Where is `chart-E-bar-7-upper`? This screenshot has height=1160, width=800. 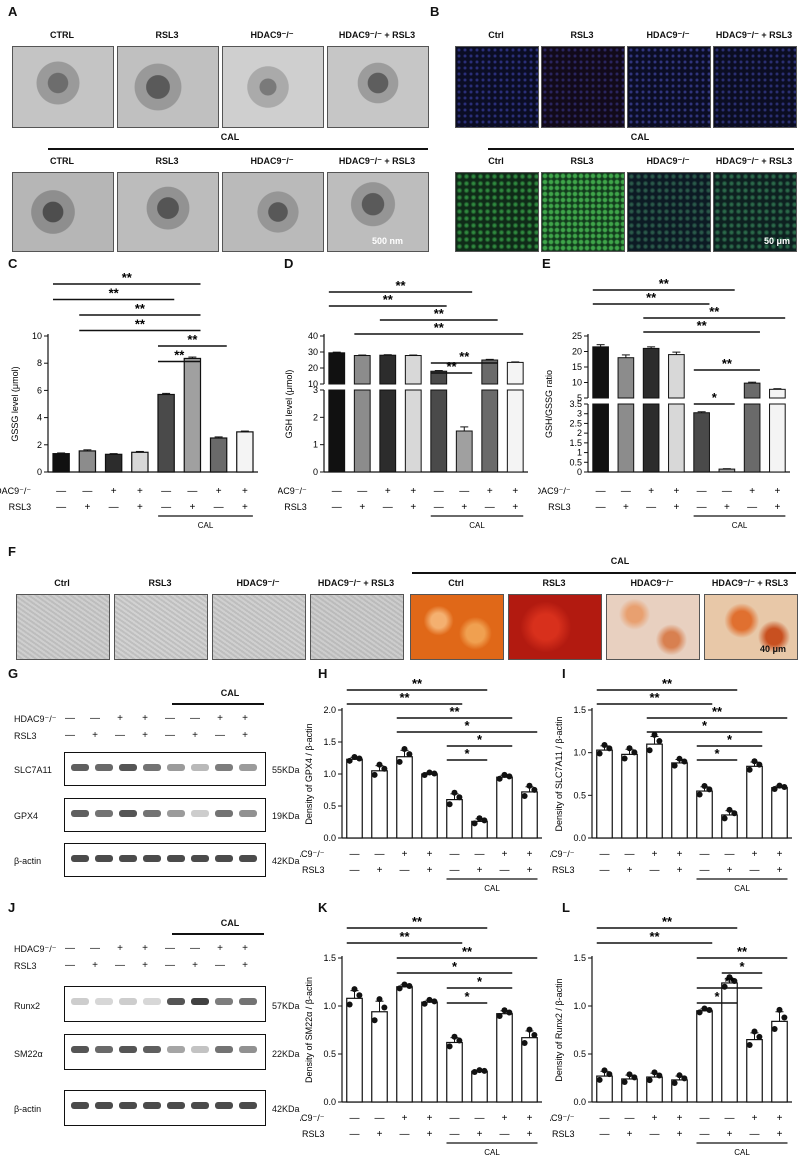 chart-E-bar-7-upper is located at coordinates (752, 390).